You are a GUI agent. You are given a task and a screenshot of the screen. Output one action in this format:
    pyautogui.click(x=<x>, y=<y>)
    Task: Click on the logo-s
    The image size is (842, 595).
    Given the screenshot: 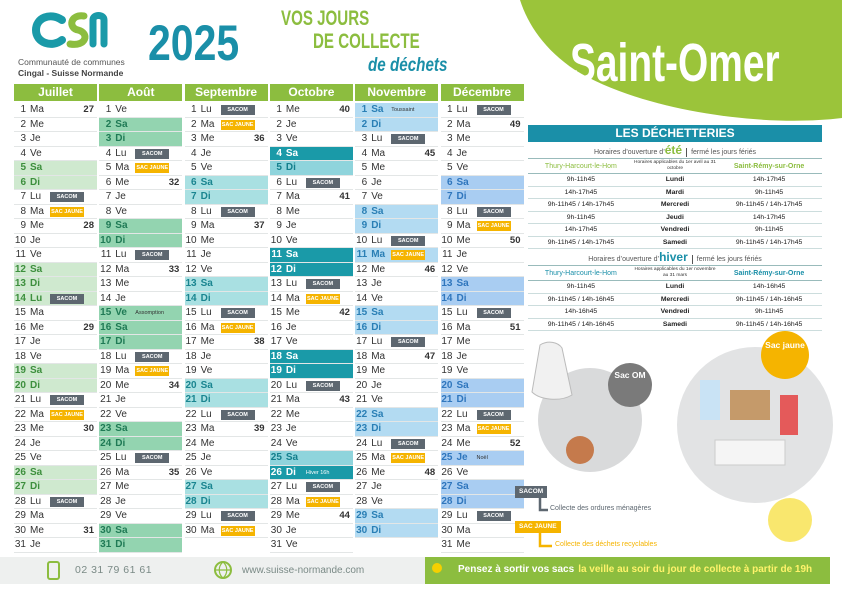 What is the action you would take?
    pyautogui.click(x=77, y=30)
    